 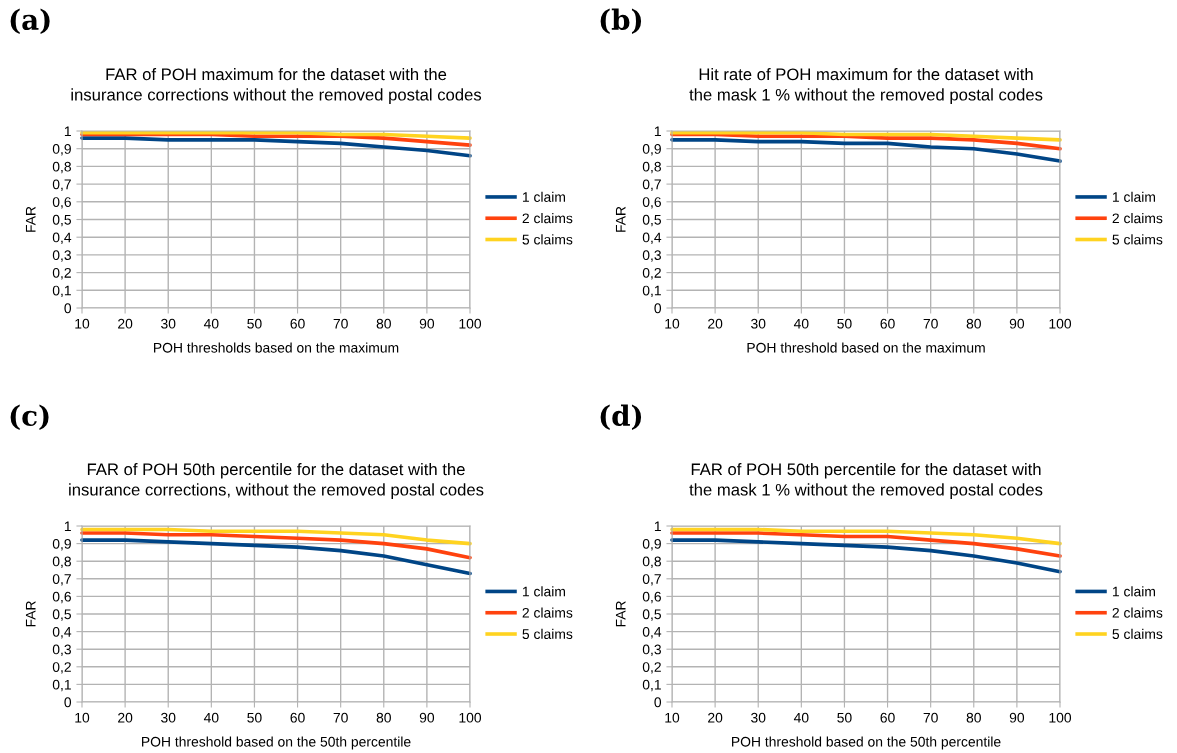 I want to click on chart-title: FAR of POH 50th percentile for the dataset with the mask 1 % without the removed postal codes, so click(x=866, y=481).